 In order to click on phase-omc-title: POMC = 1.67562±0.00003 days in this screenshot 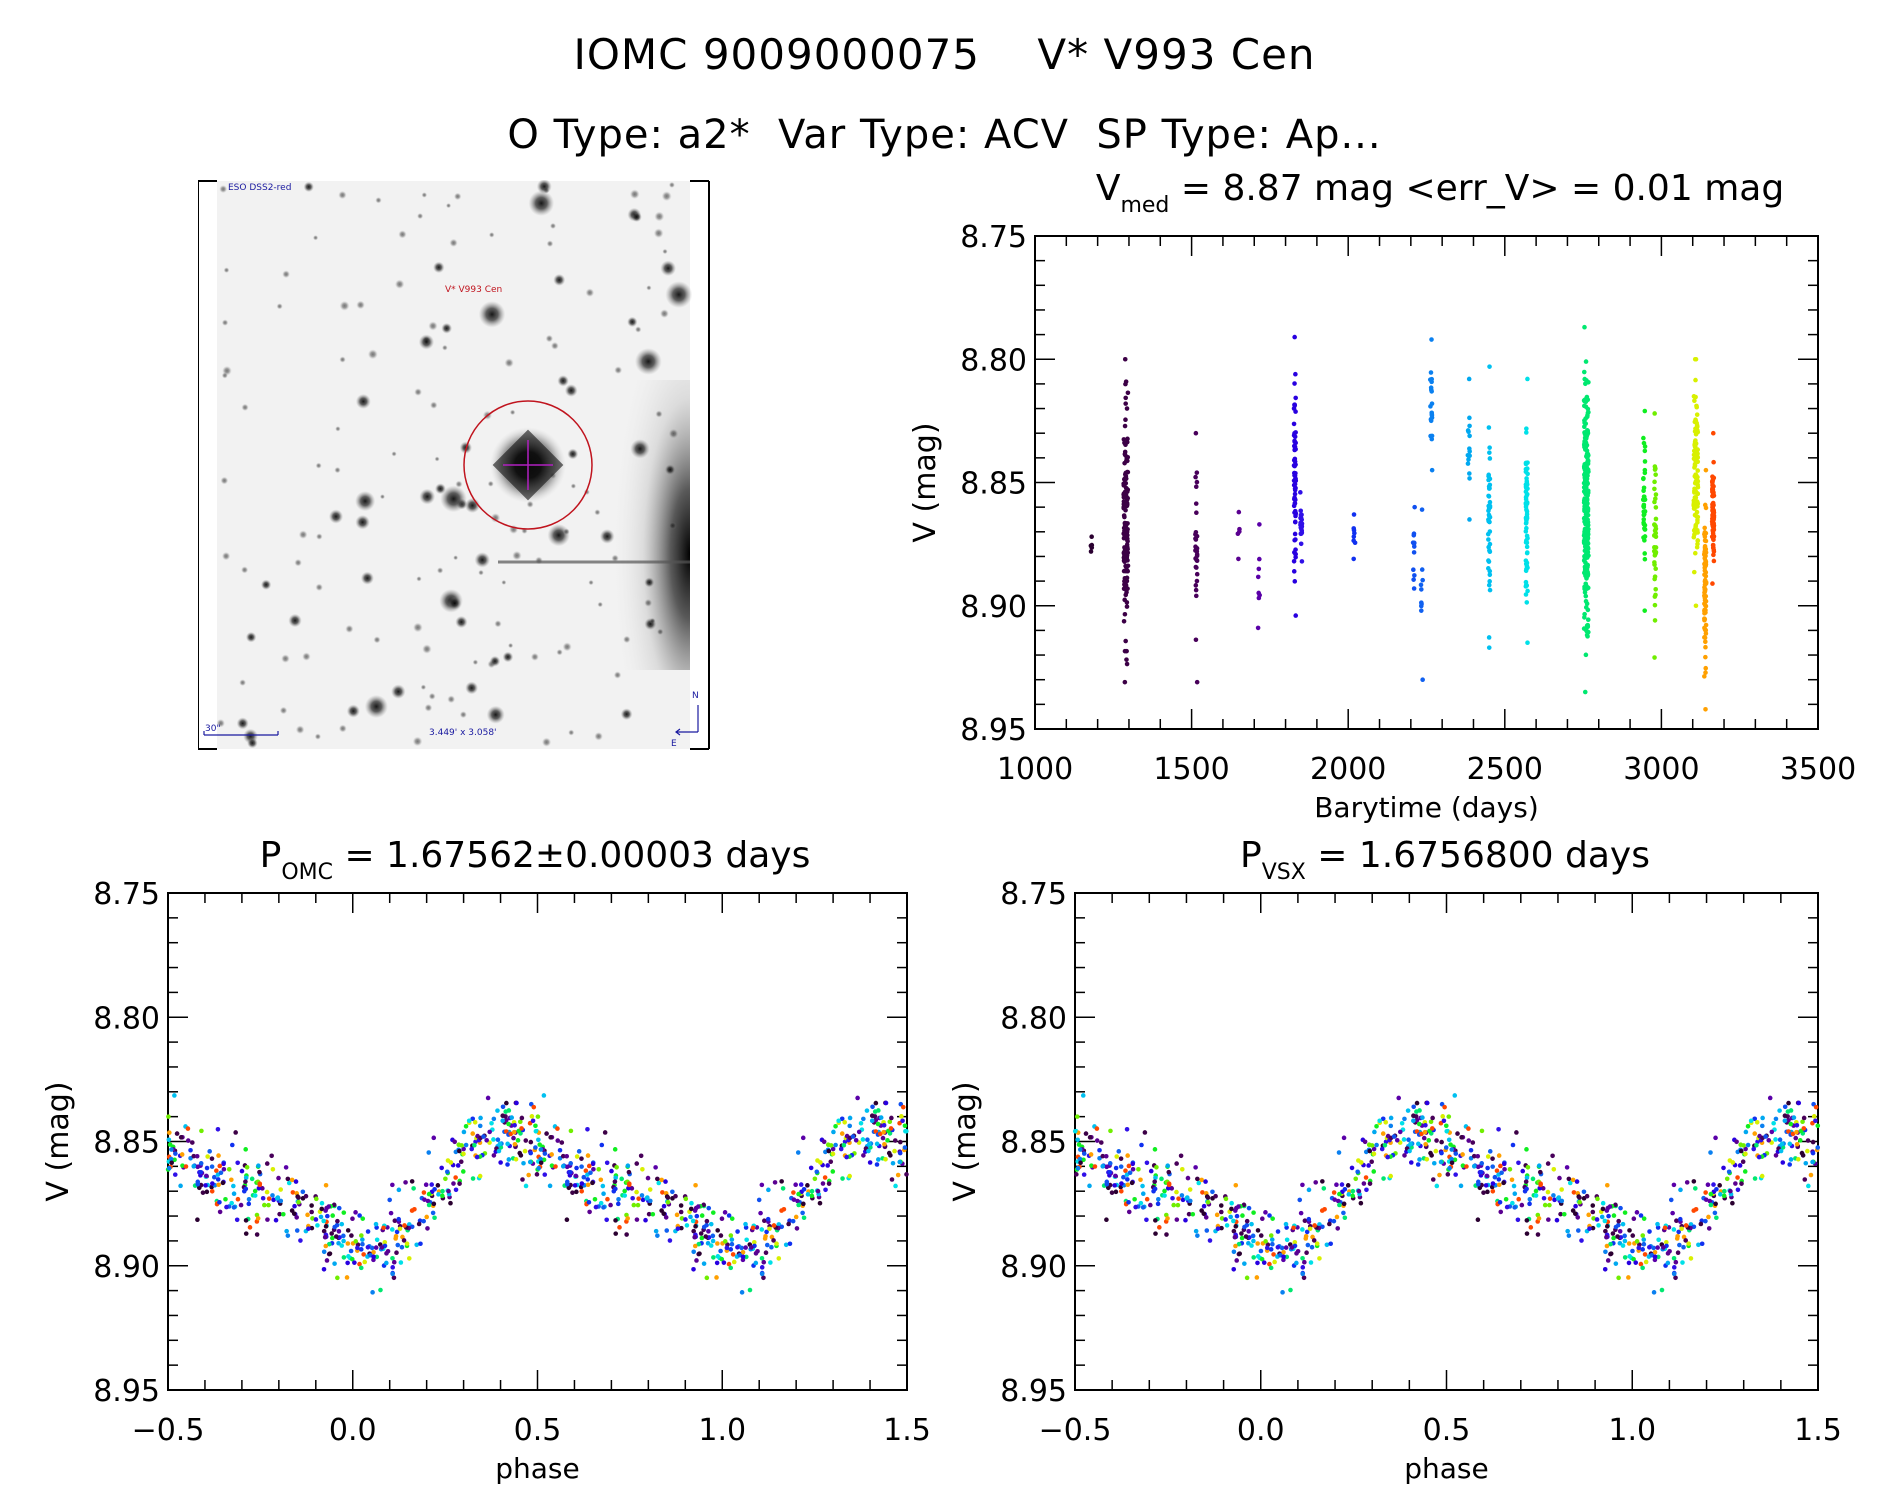, I will do `click(535, 860)`.